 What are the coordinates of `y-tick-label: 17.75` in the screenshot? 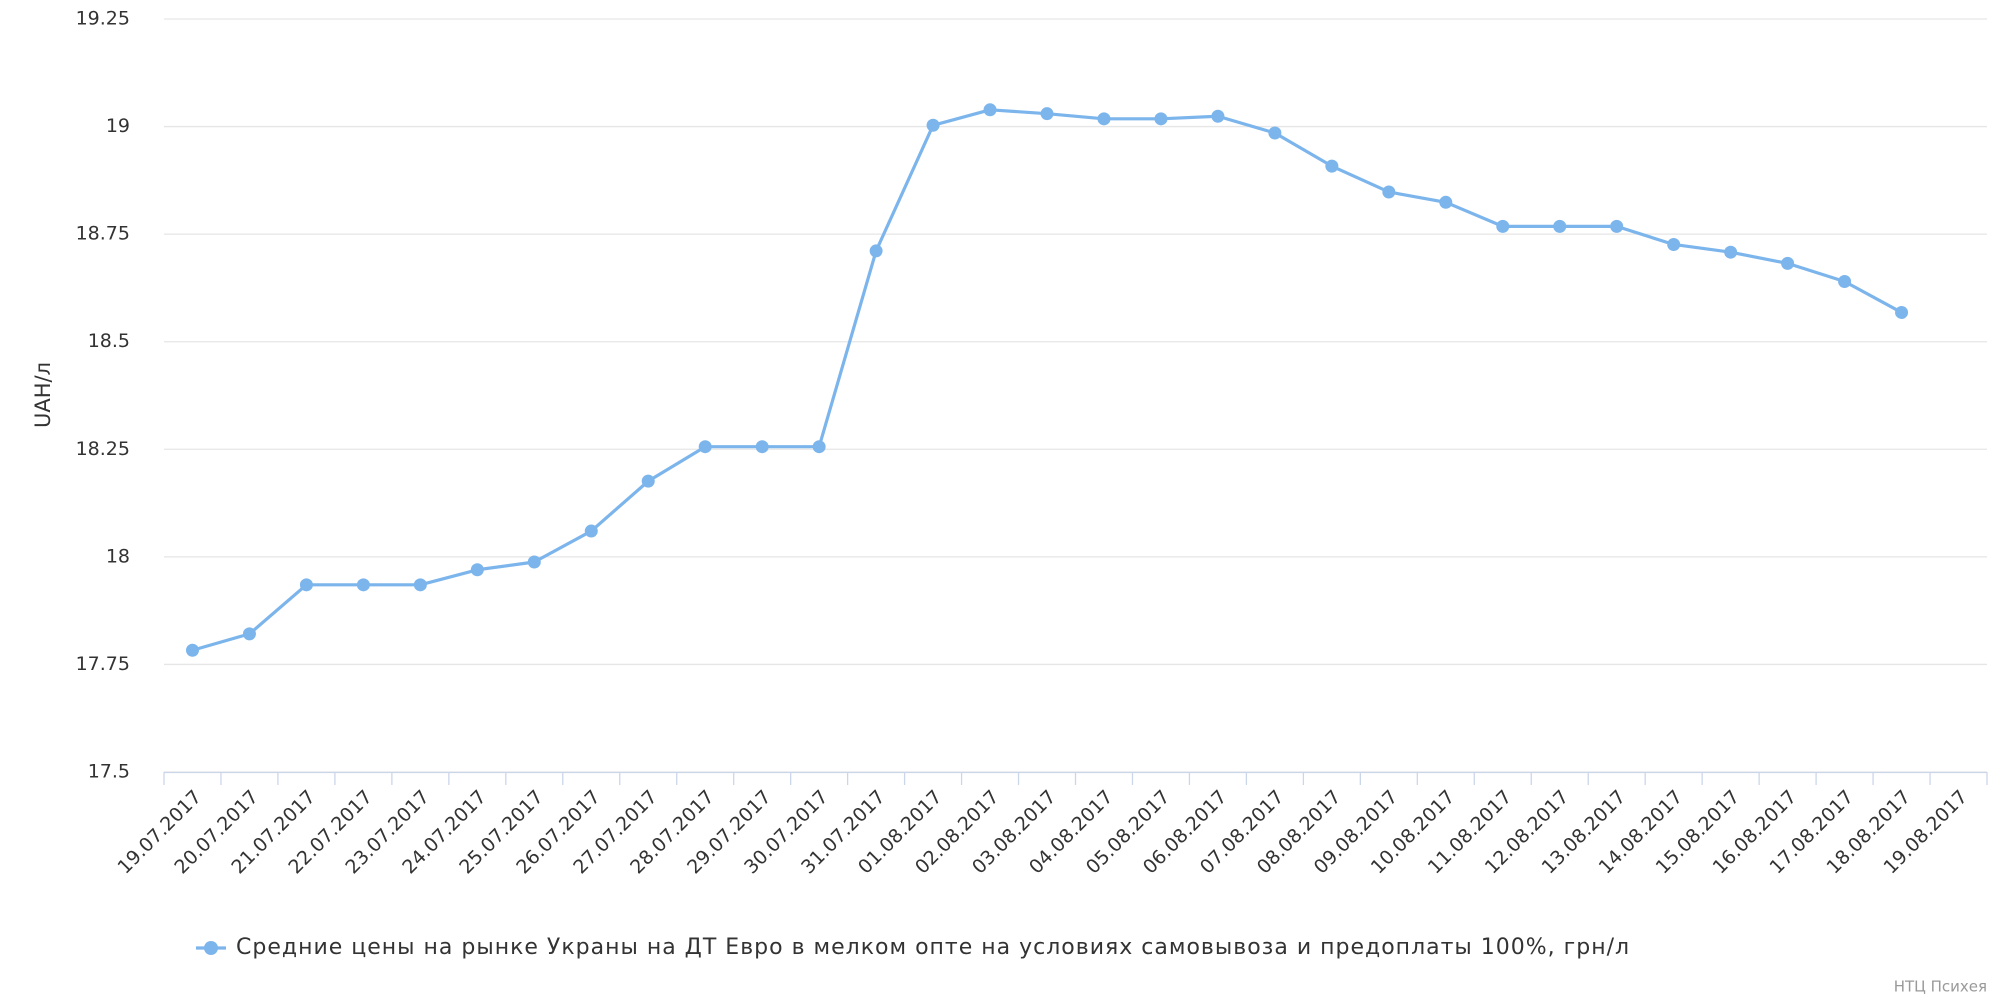 It's located at (103, 664).